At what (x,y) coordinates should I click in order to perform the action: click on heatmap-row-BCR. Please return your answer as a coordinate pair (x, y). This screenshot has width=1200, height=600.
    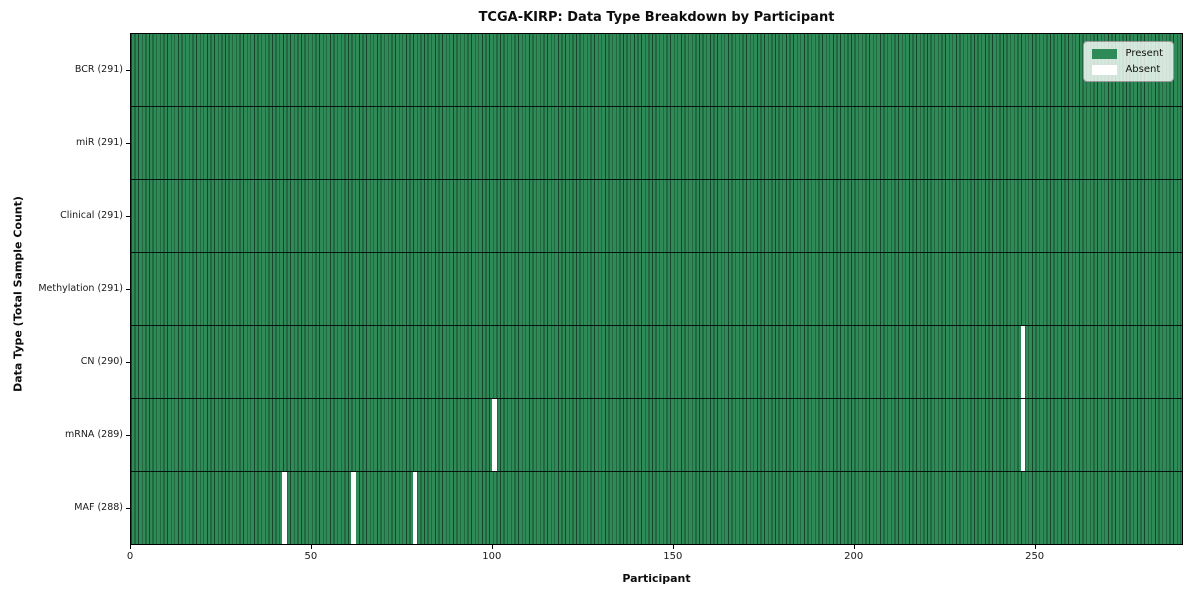
    Looking at the image, I should click on (656, 70).